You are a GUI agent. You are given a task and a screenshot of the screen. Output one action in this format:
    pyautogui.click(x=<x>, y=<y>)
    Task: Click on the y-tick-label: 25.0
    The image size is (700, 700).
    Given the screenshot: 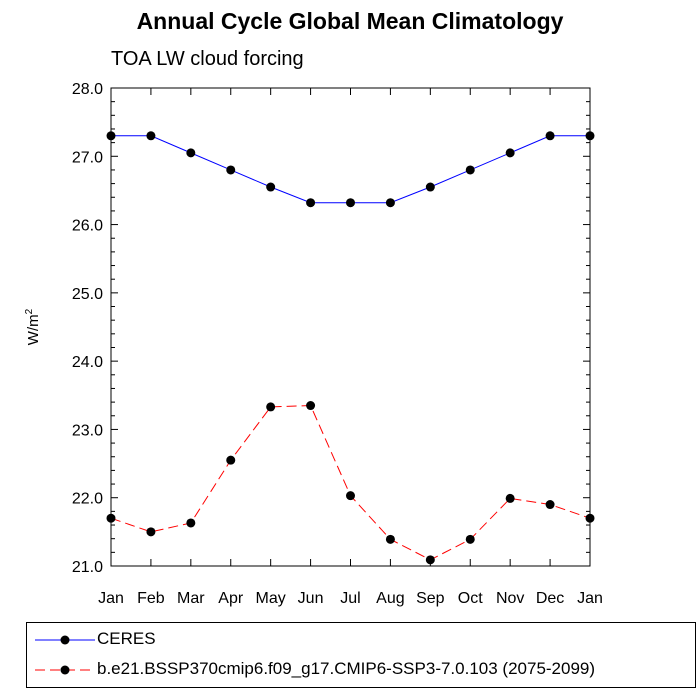 What is the action you would take?
    pyautogui.click(x=87, y=294)
    